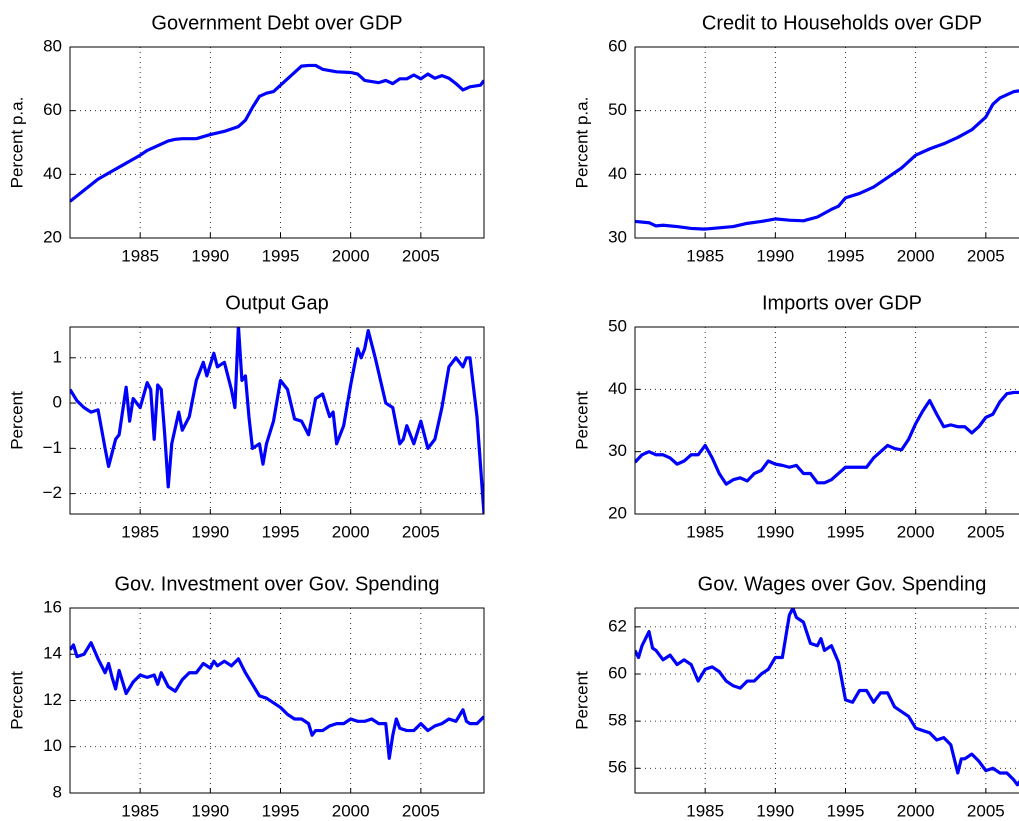  Describe the element at coordinates (617, 625) in the screenshot. I see `y-tick-label: 62` at that location.